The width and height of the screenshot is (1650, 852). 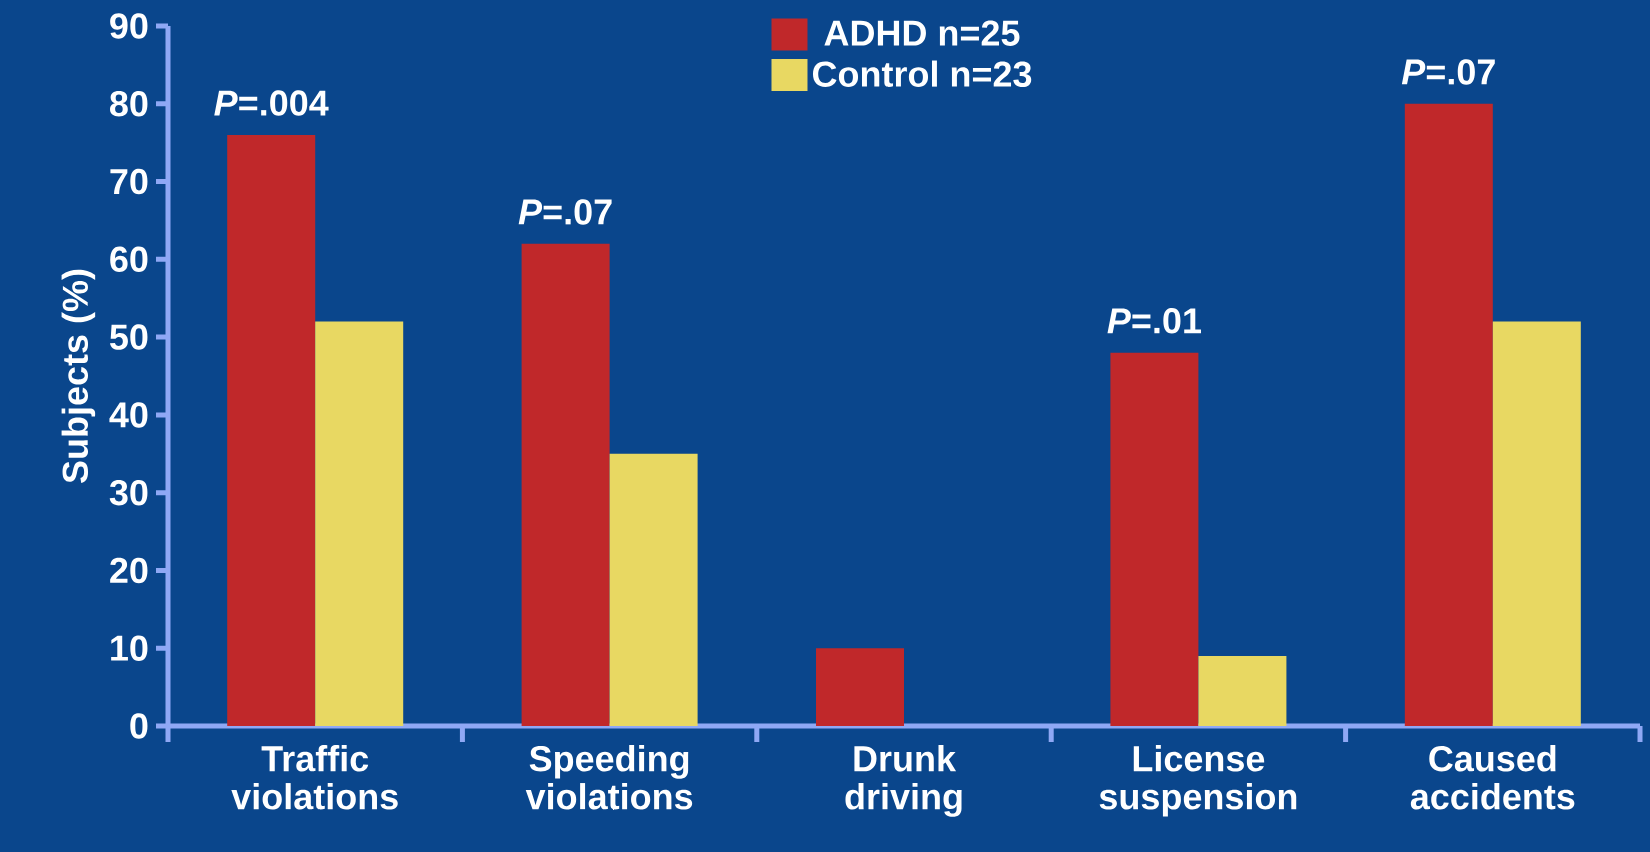 I want to click on y-tick-label: 70, so click(x=129, y=181).